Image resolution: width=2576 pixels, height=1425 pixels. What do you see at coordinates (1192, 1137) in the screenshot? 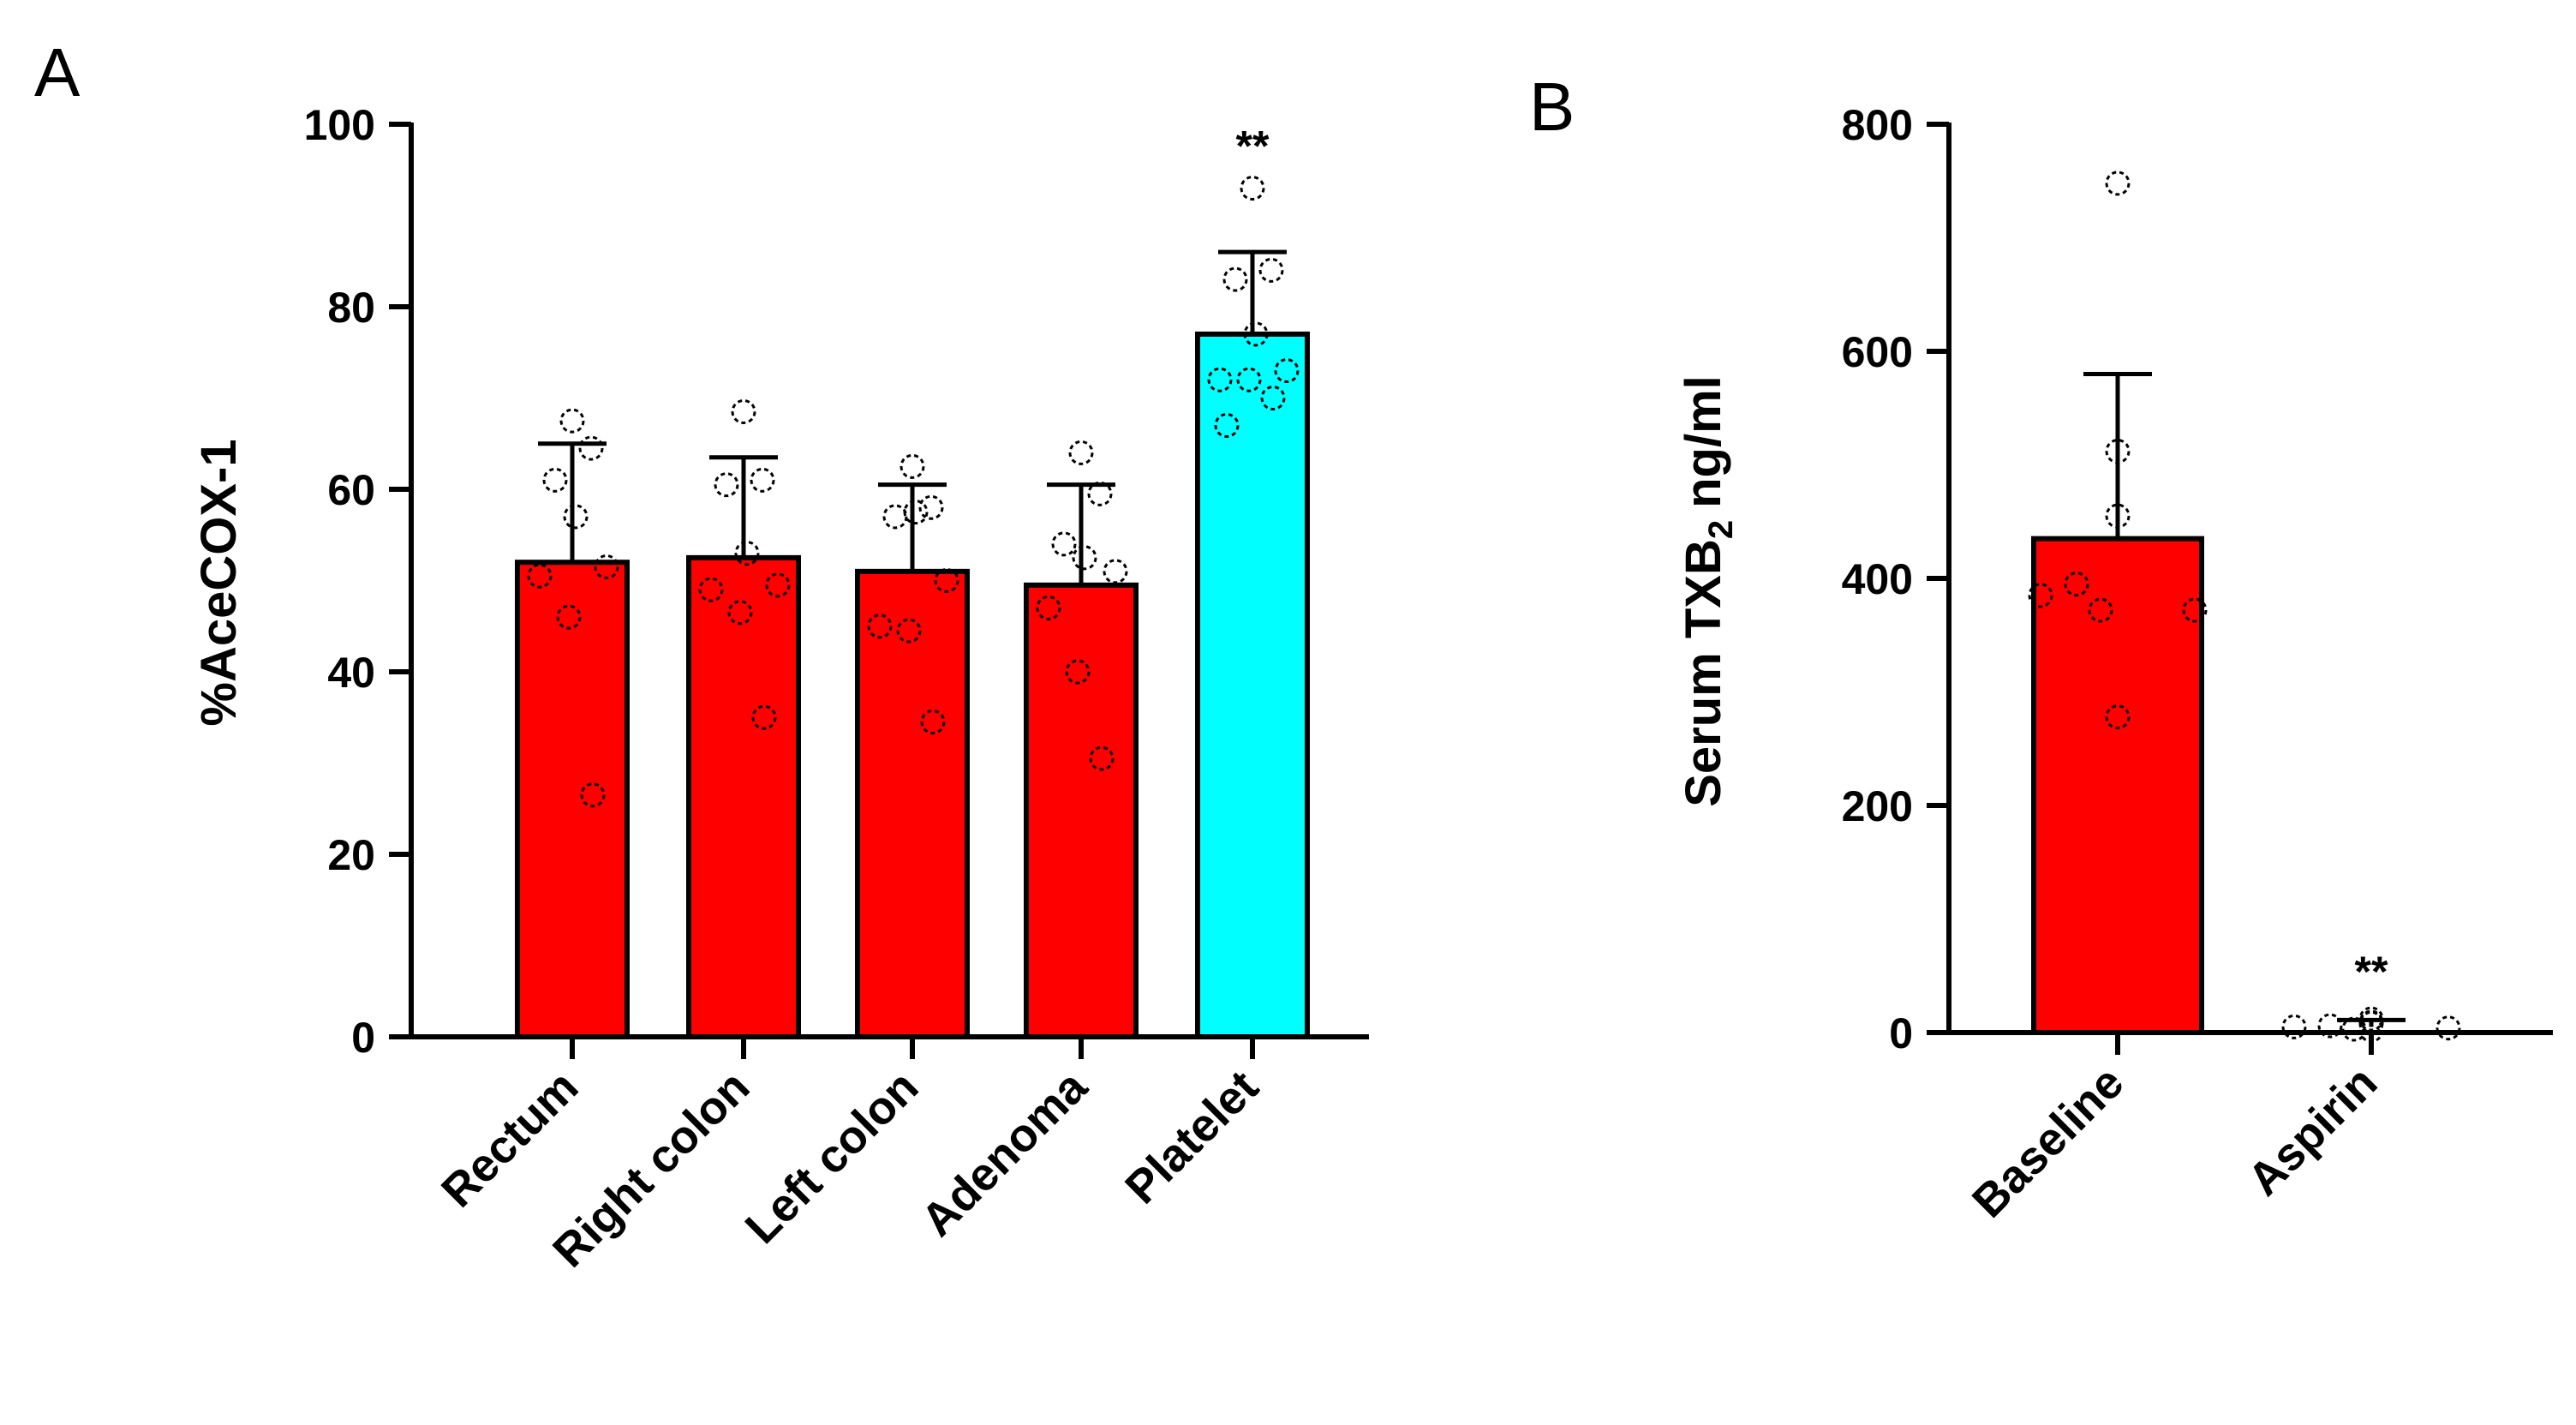
I see `a-x-tick-label-4: Platelet` at bounding box center [1192, 1137].